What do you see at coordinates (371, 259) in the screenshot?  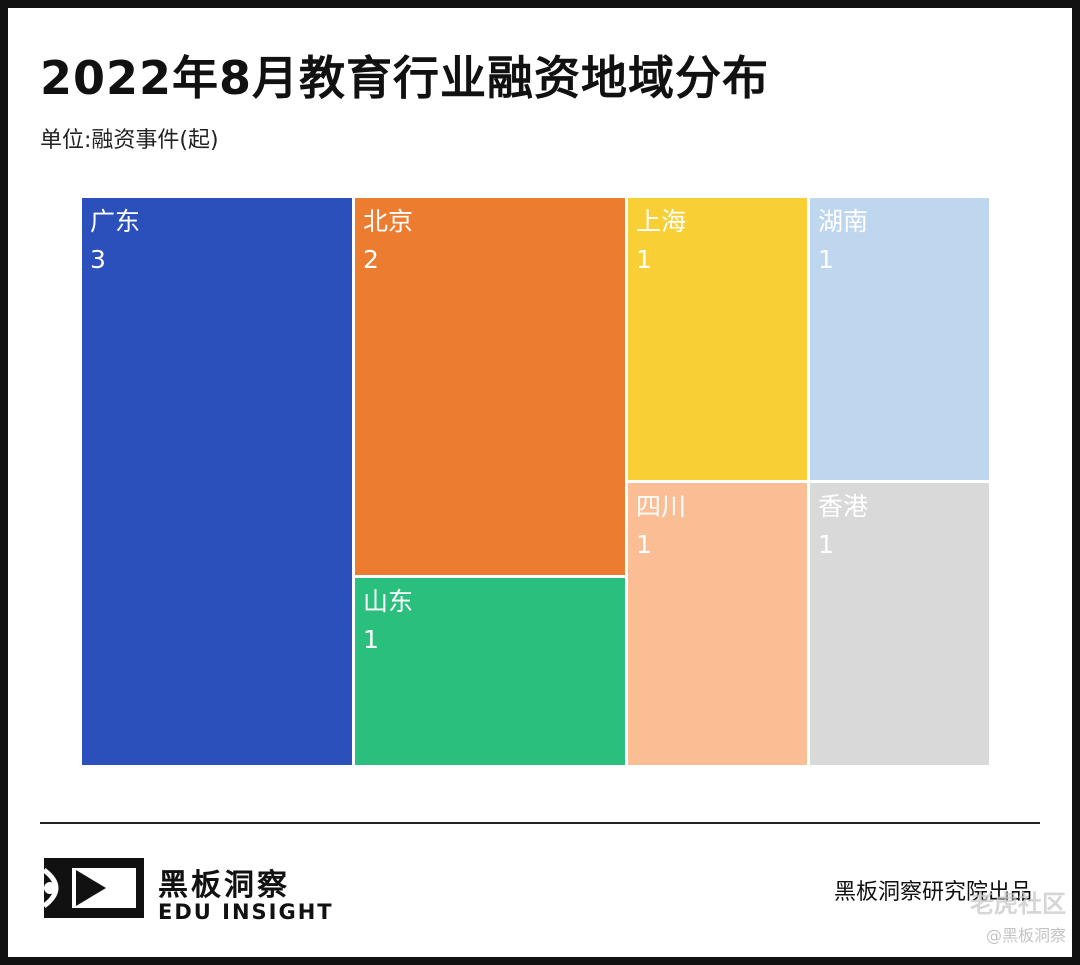 I see `treemap-cell-value: 2` at bounding box center [371, 259].